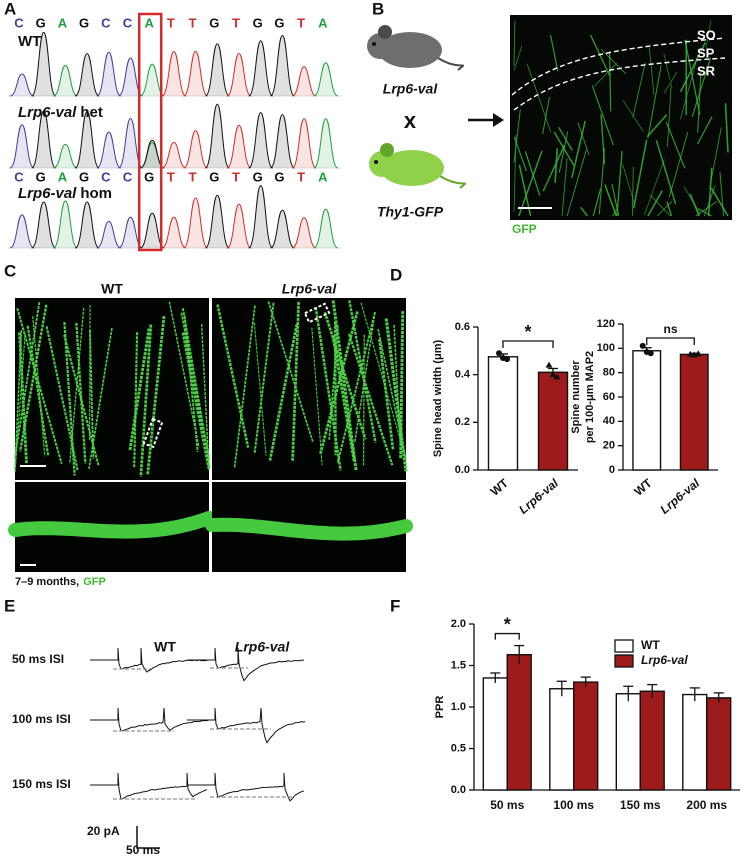 The width and height of the screenshot is (750, 857). What do you see at coordinates (410, 120) in the screenshot?
I see `cross-operator: x` at bounding box center [410, 120].